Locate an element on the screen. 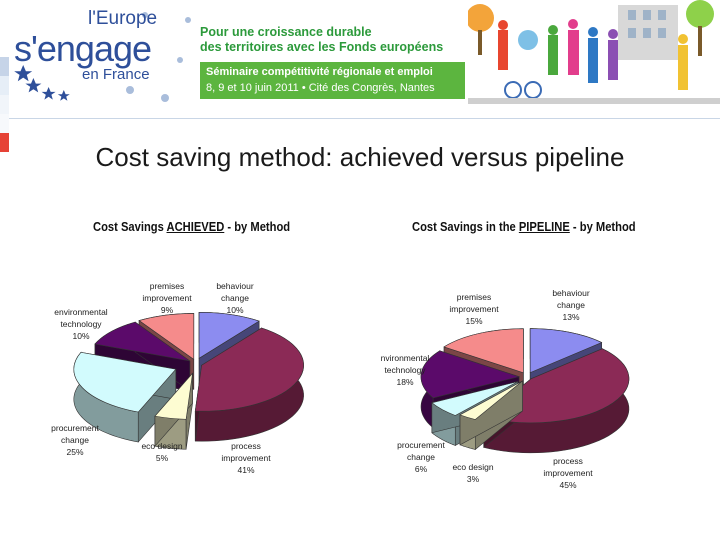 The height and width of the screenshot is (540, 720). headline-line1: Pour une croissance durable is located at coordinates (286, 32).